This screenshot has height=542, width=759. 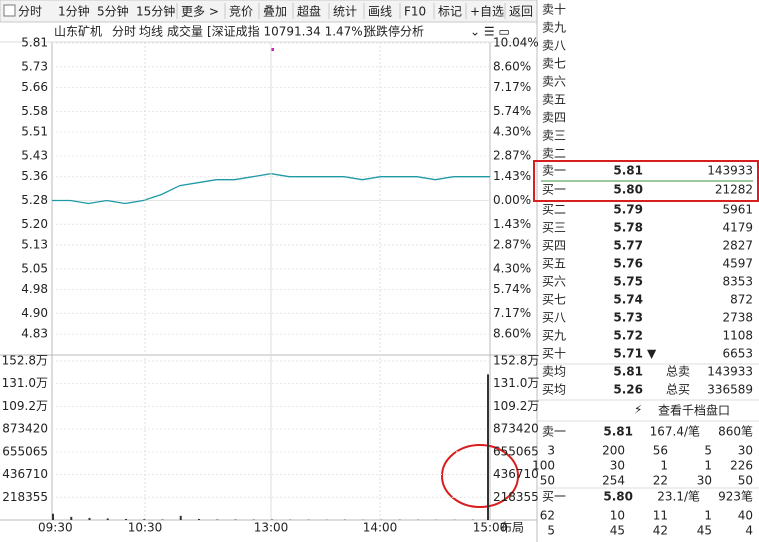 What do you see at coordinates (554, 432) in the screenshot?
I see `depth-label: 卖一` at bounding box center [554, 432].